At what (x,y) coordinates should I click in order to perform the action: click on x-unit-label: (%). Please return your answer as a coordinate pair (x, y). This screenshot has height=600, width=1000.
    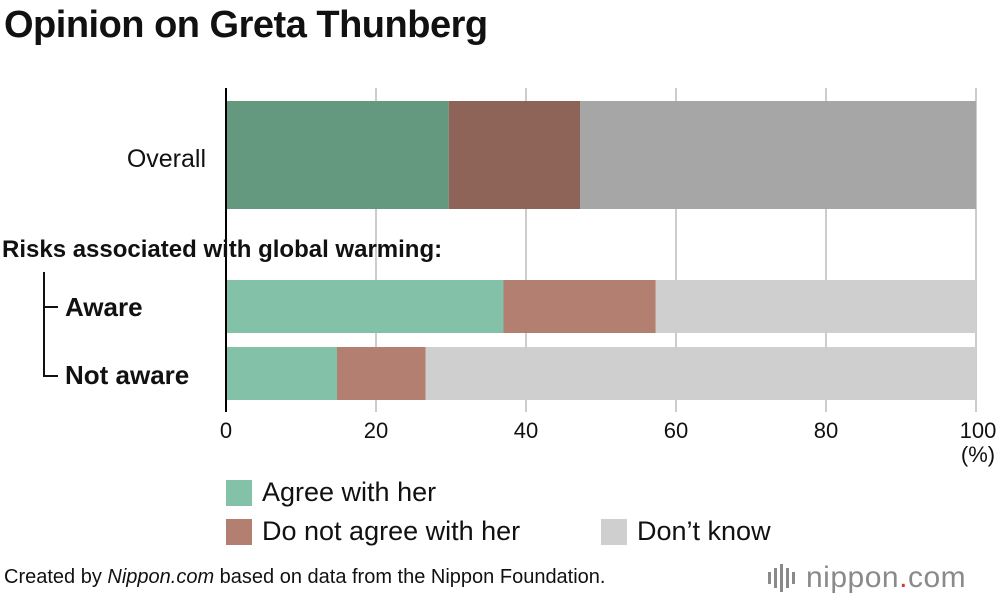
    Looking at the image, I should click on (978, 454).